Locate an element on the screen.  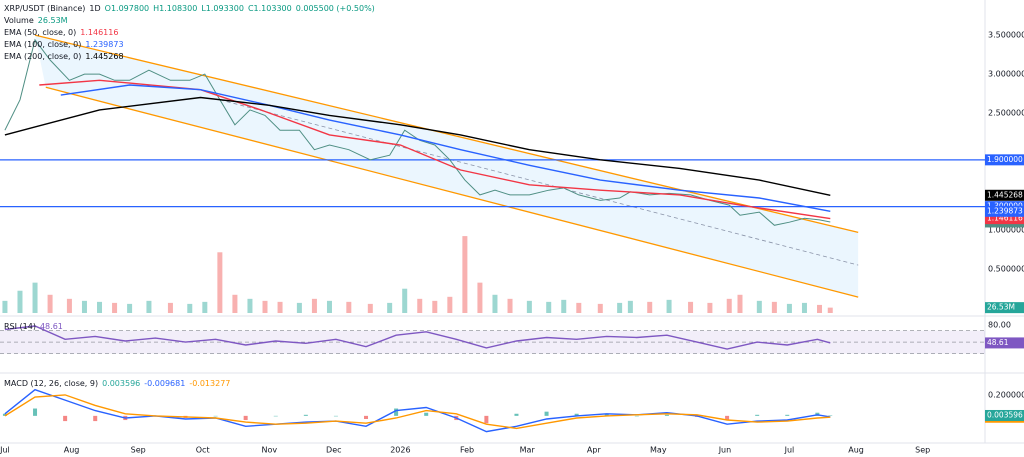
legend-value: 48.61 is located at coordinates (51, 326).